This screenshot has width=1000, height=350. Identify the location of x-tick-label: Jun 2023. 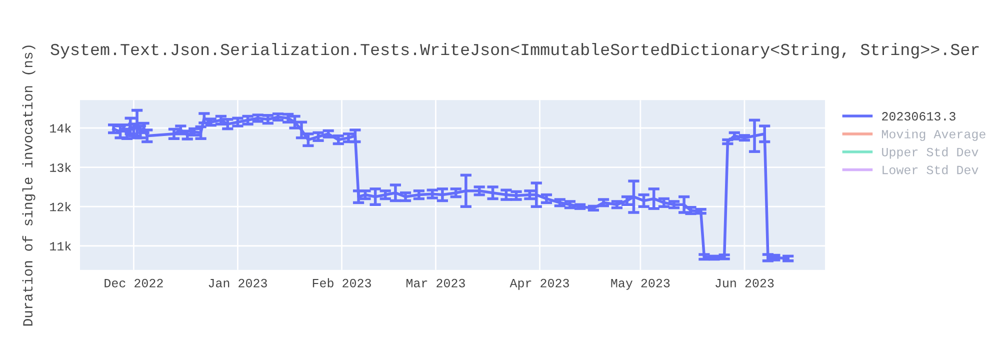
(745, 283).